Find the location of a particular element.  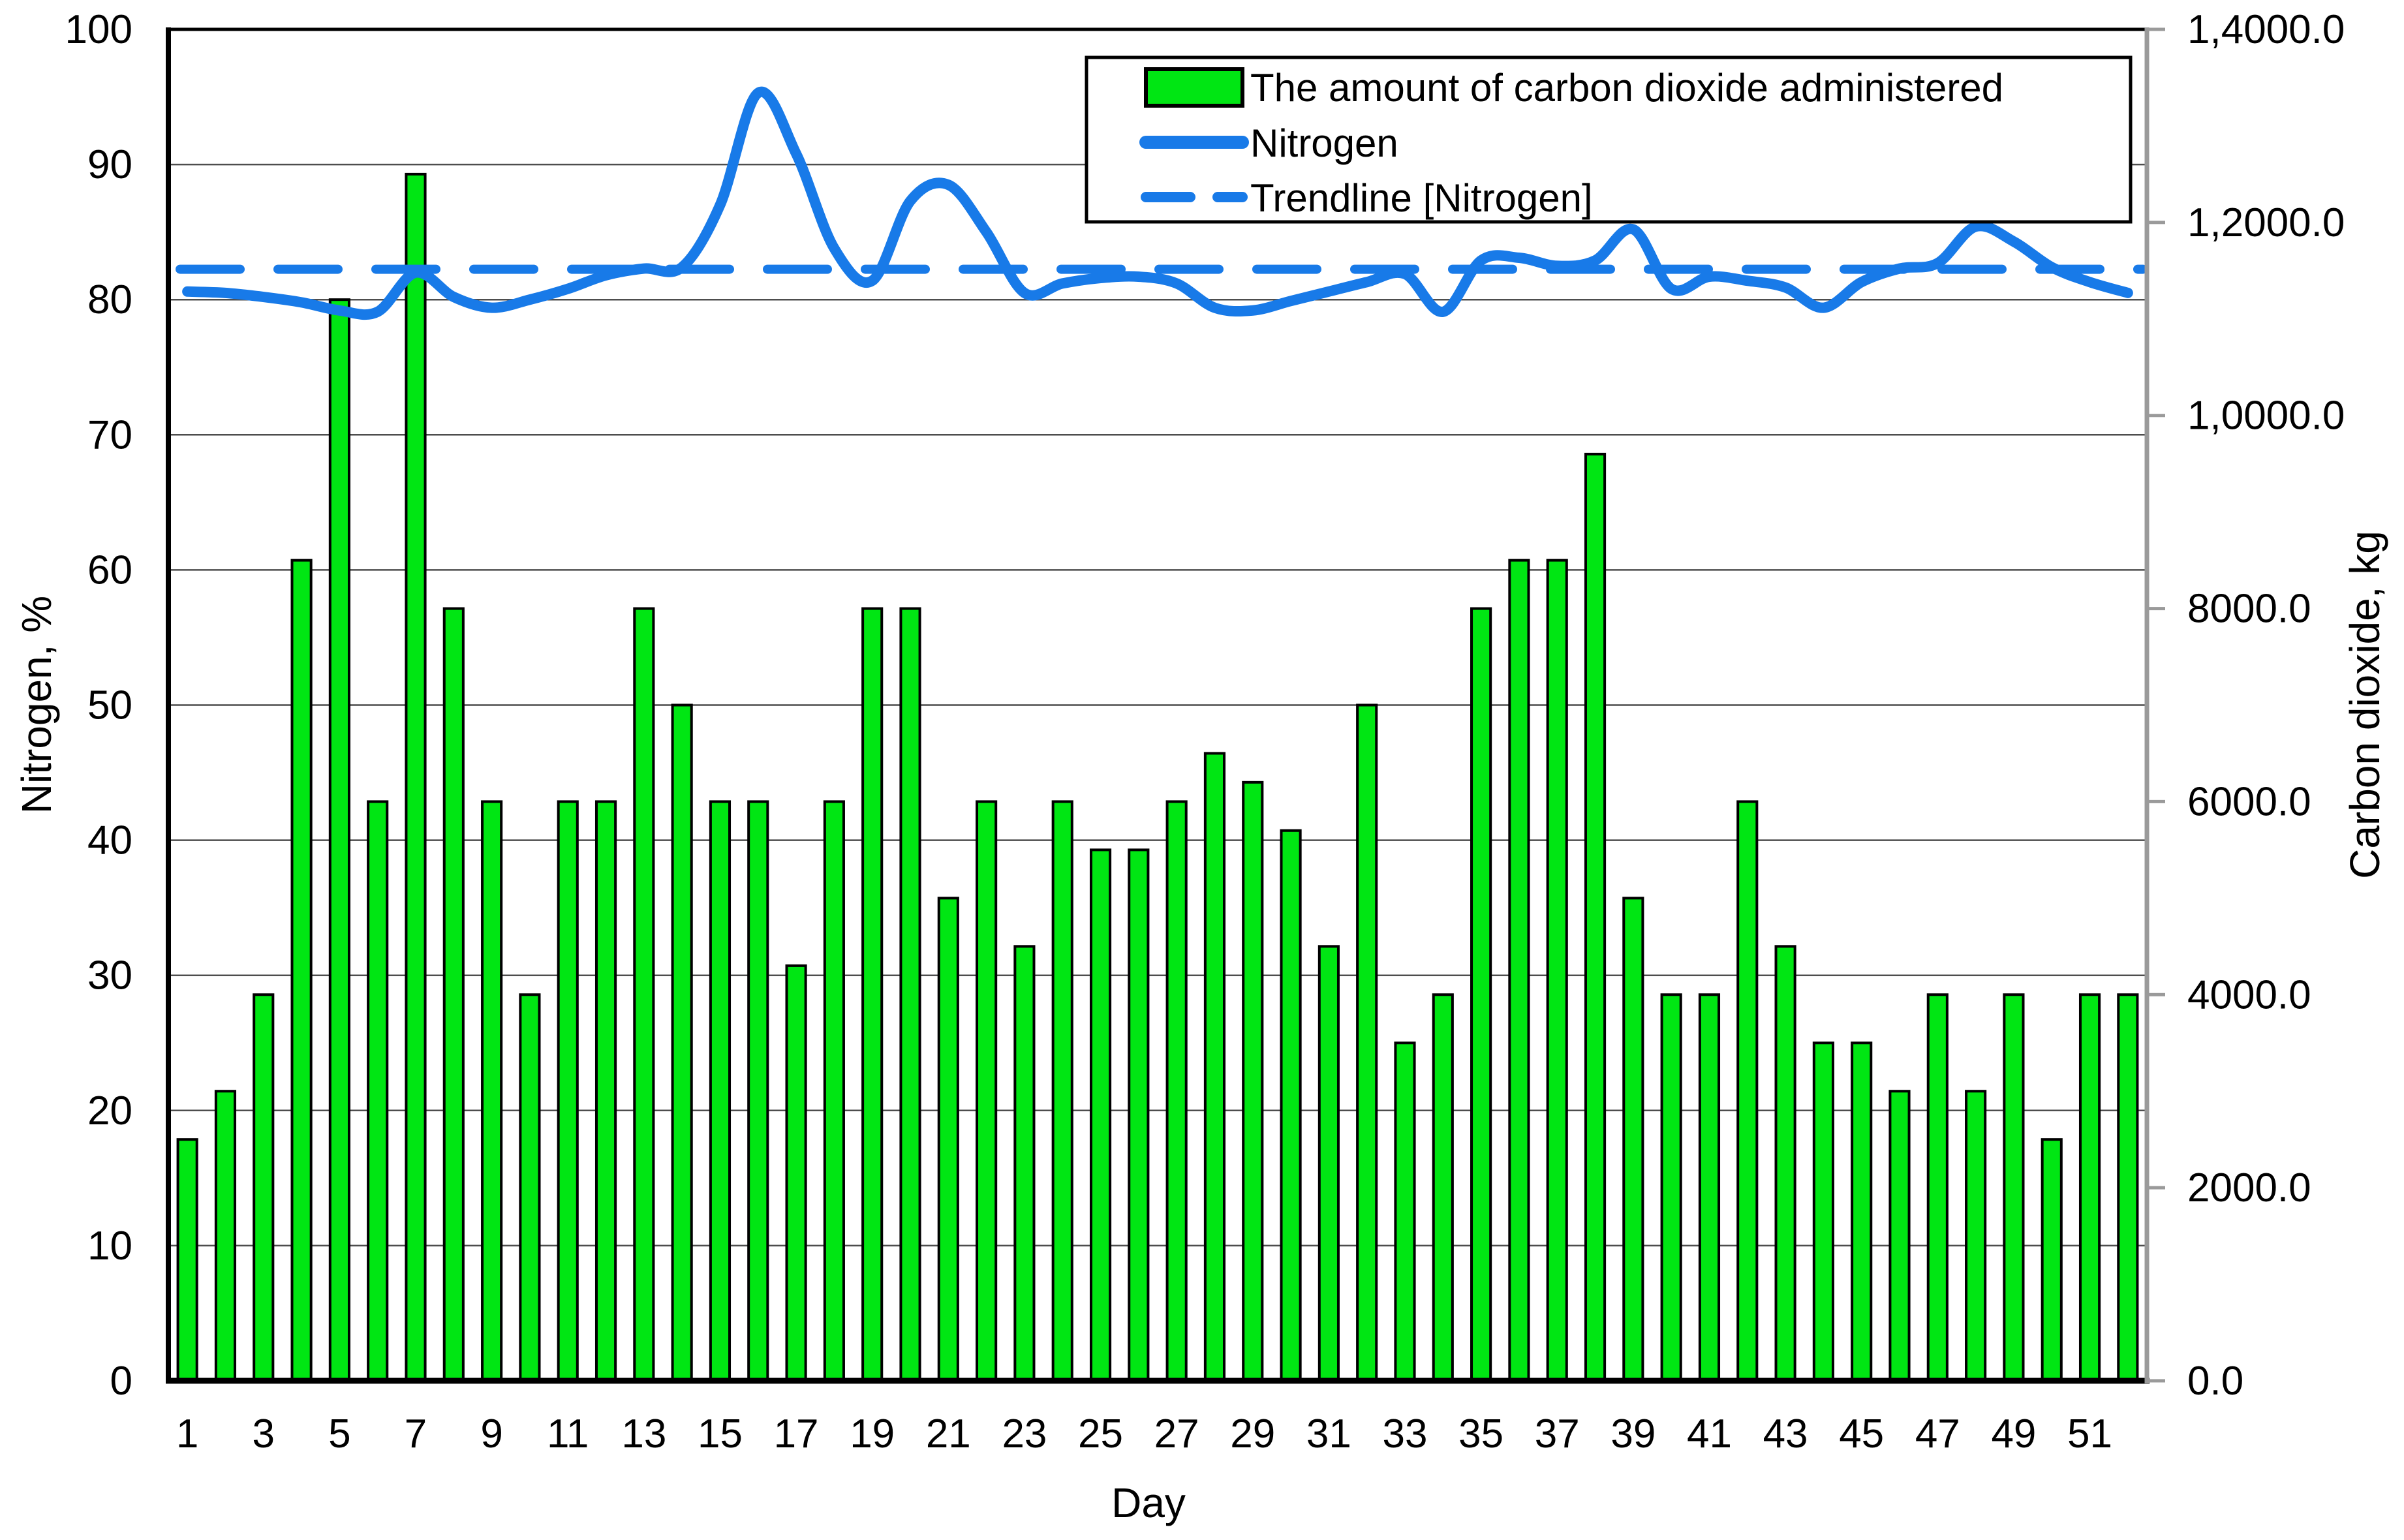

y-left-tick-50: 50 is located at coordinates (109, 706).